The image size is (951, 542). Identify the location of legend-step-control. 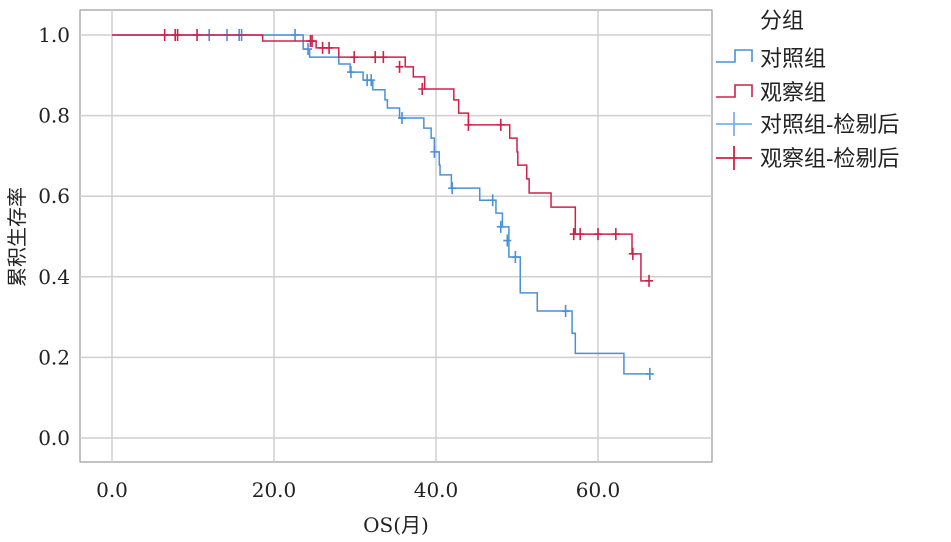
(734, 56).